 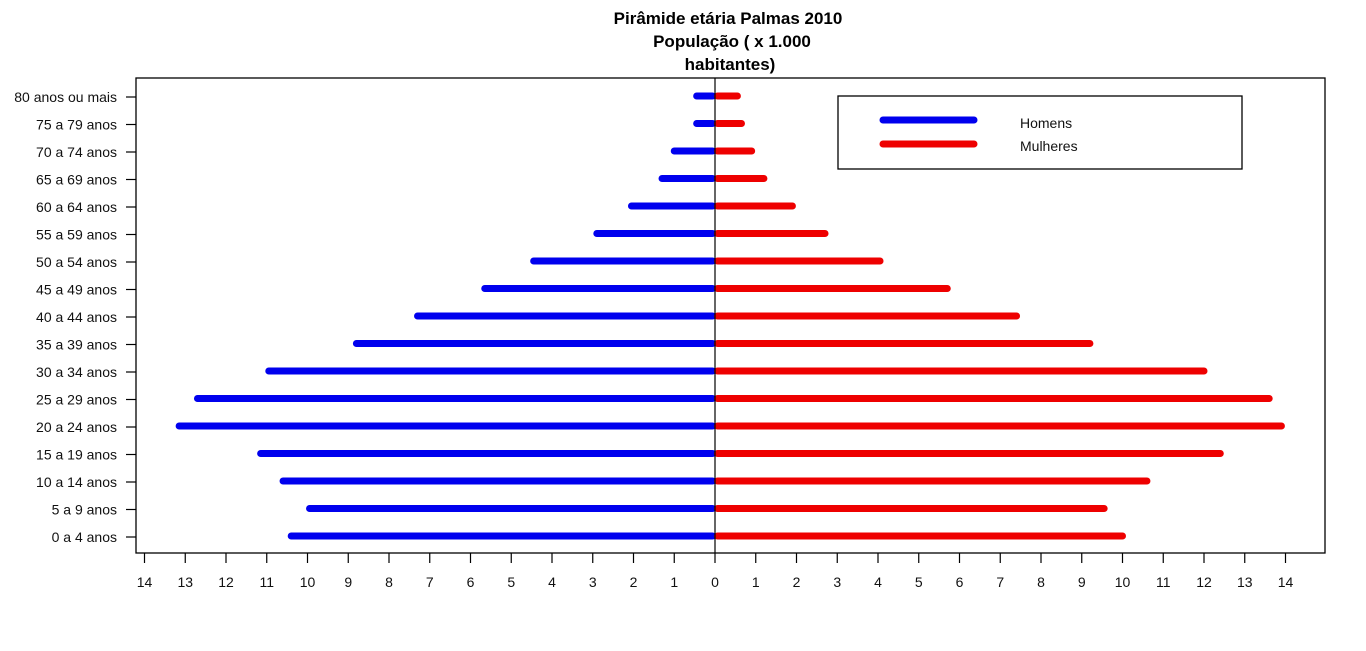 I want to click on legend-box, so click(x=1040, y=132).